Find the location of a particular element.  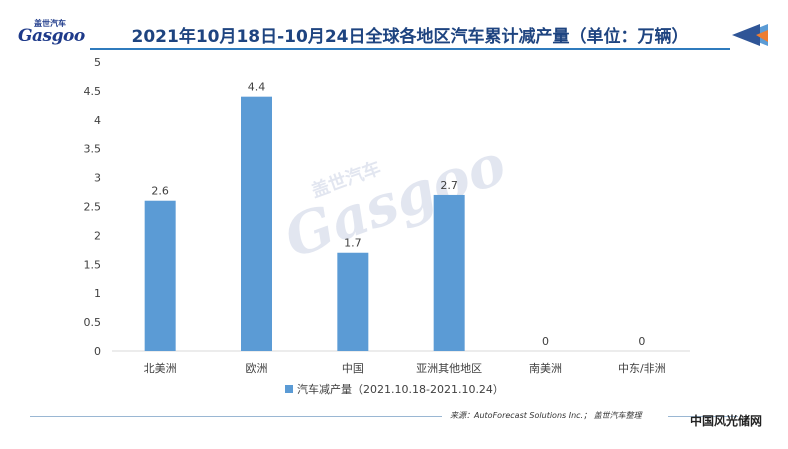

y-tick-label: 2.5 is located at coordinates (93, 207).